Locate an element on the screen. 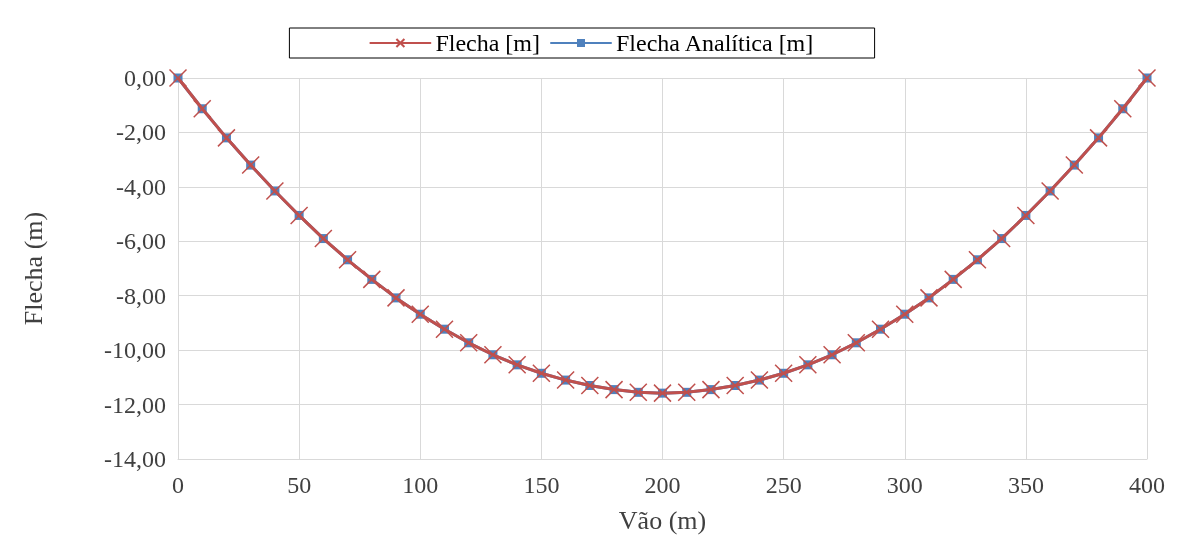  x-tick-label: 300 is located at coordinates (904, 485).